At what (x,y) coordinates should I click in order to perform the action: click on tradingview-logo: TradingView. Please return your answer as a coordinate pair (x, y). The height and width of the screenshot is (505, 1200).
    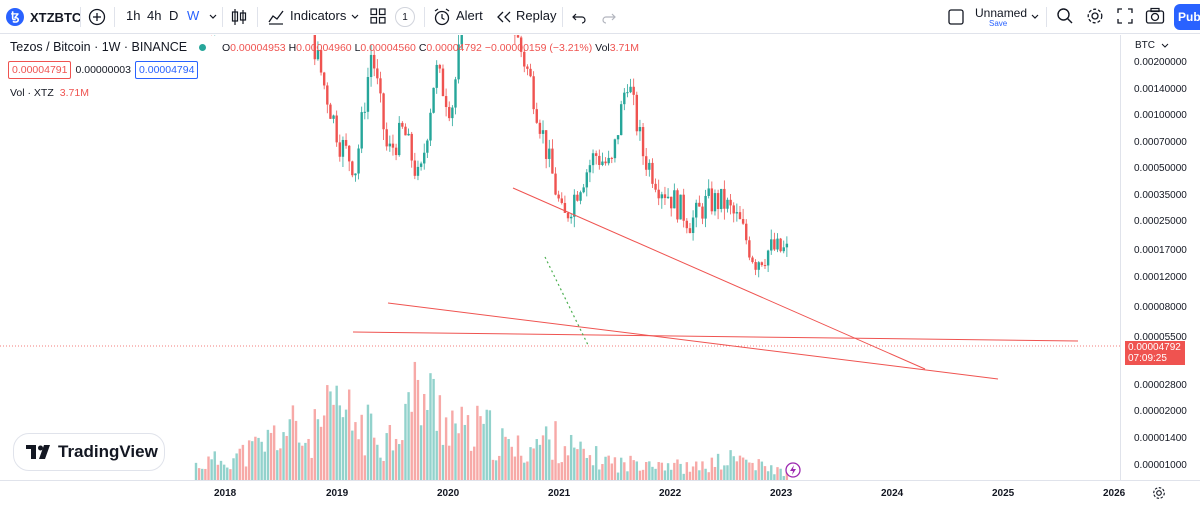
    Looking at the image, I should click on (89, 452).